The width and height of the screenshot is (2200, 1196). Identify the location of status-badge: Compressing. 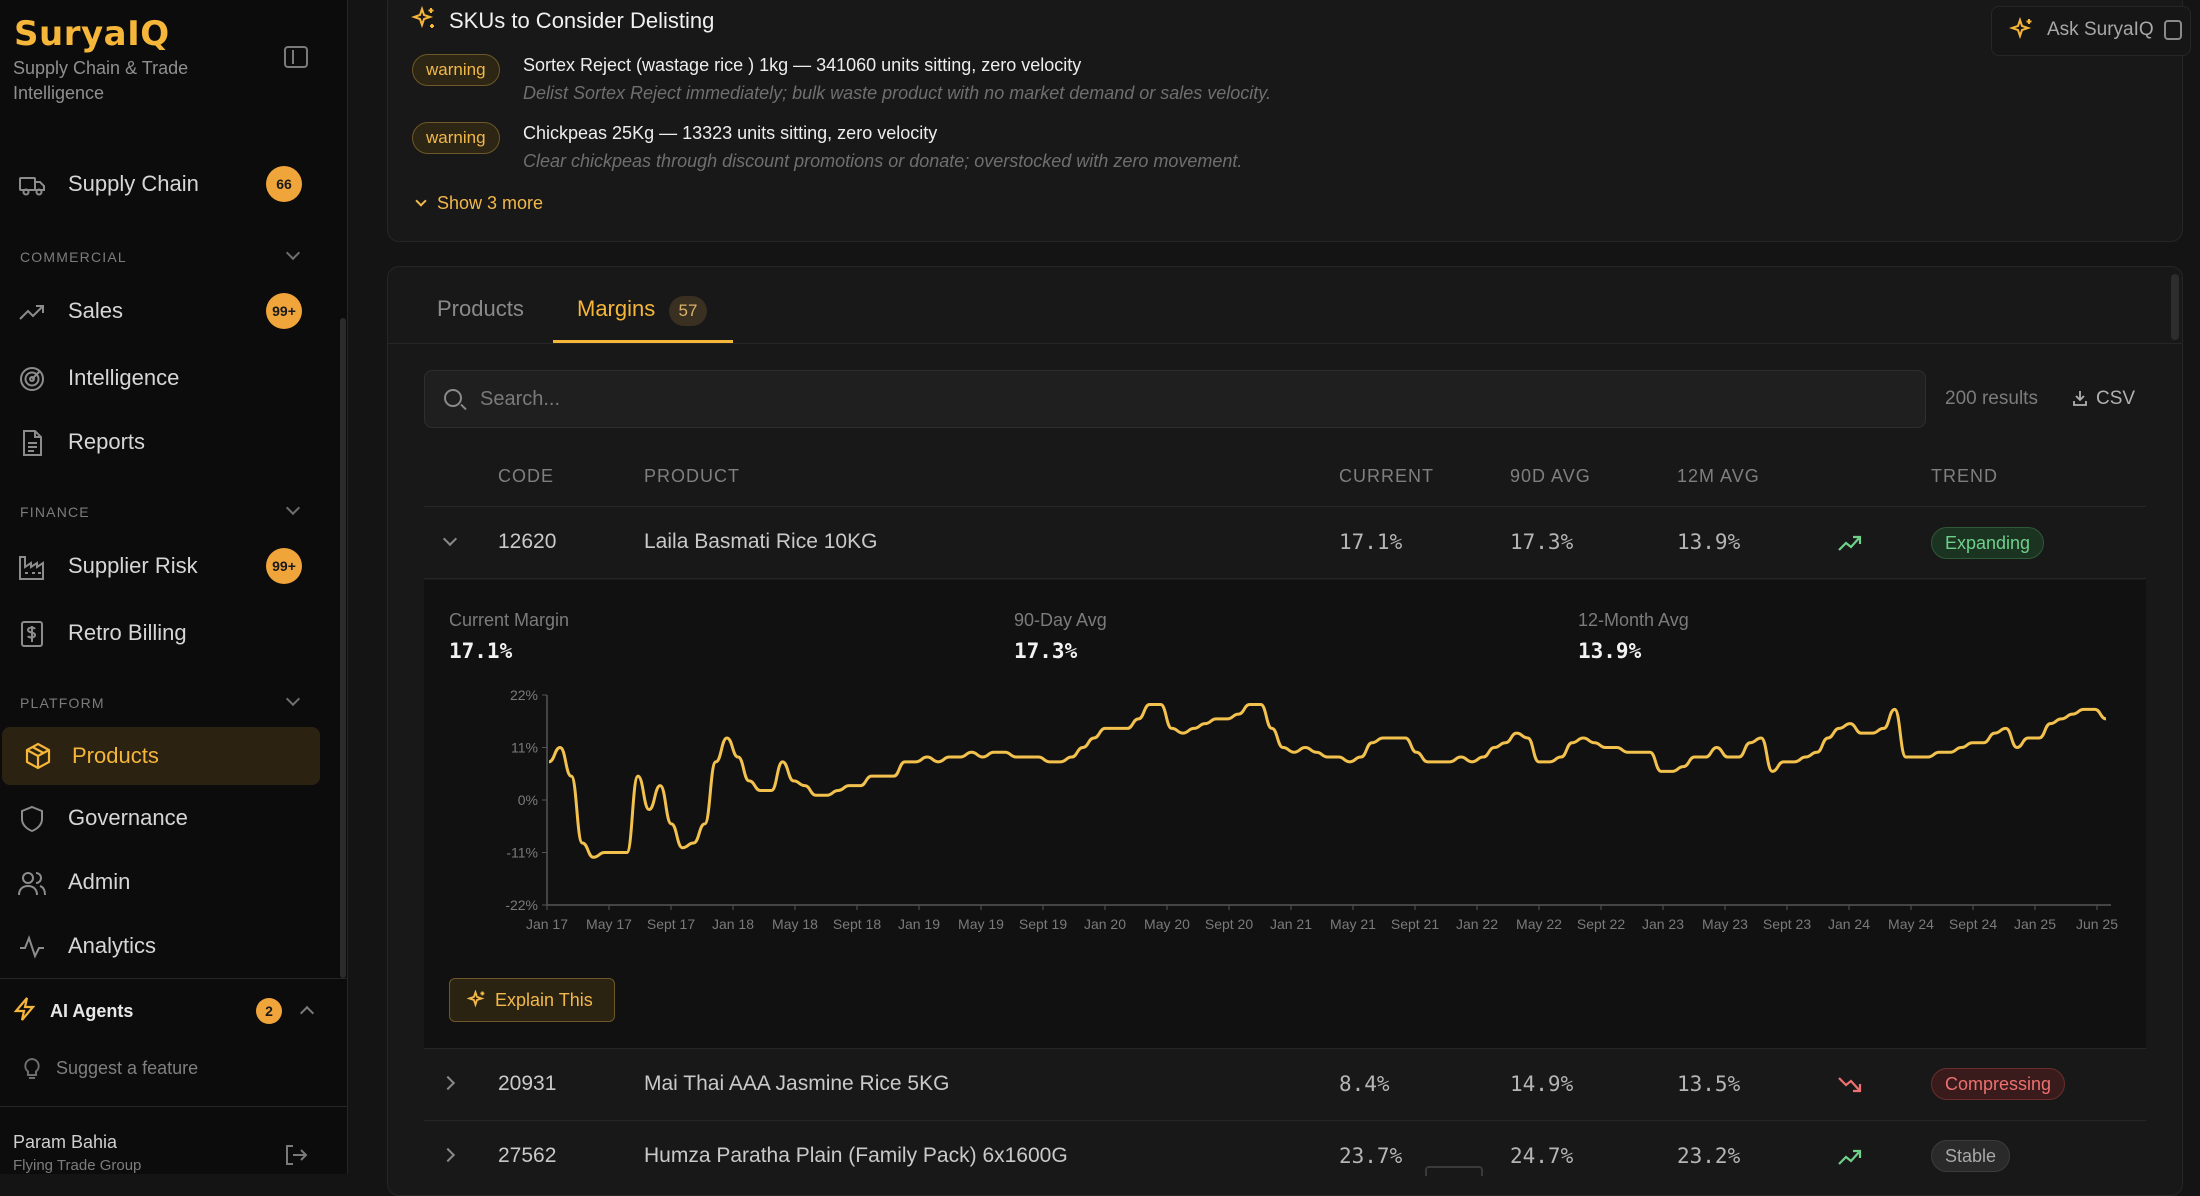
(1998, 1084).